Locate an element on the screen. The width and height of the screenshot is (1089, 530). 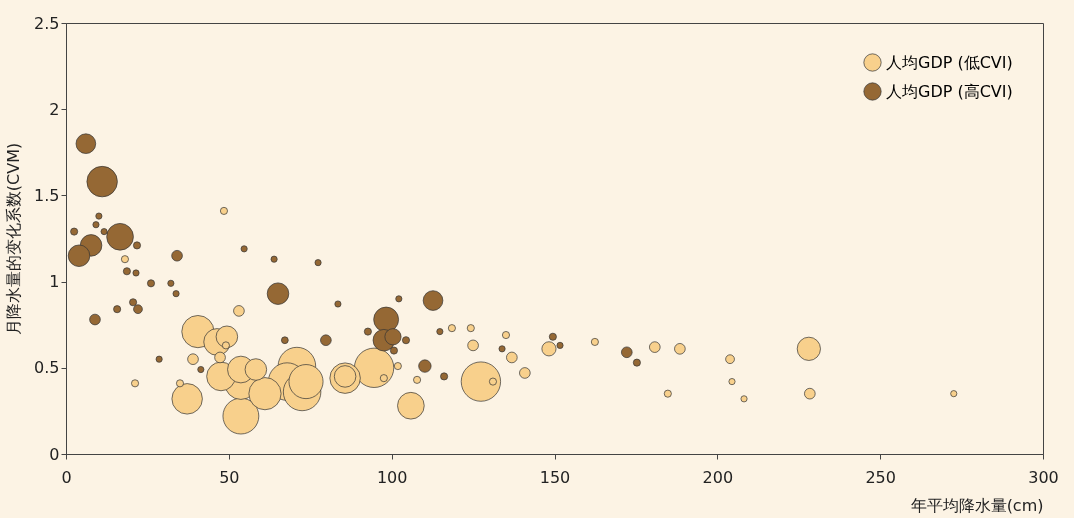
legend-label: 人均GDP (高CVI) is located at coordinates (949, 91).